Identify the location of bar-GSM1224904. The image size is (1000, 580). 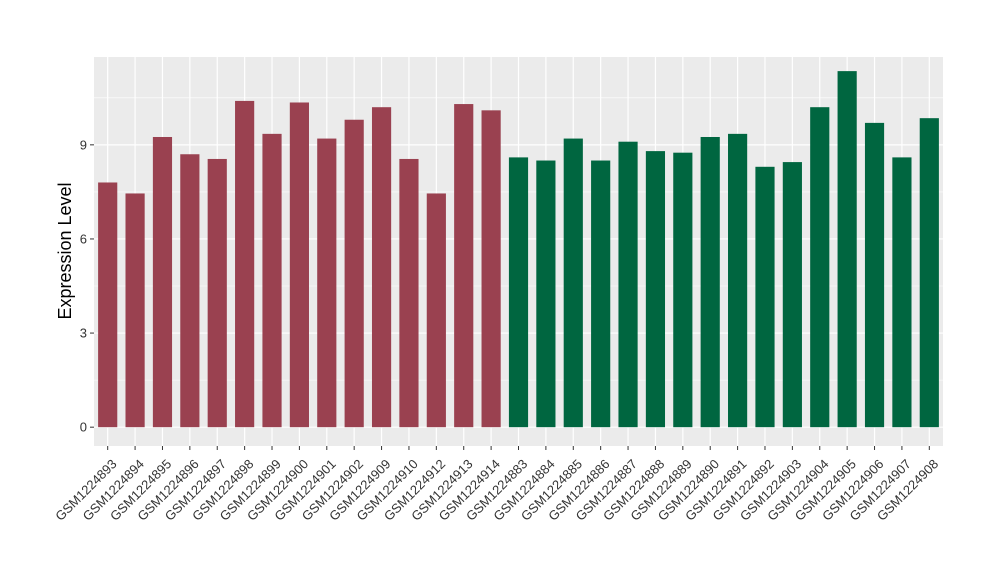
(820, 267).